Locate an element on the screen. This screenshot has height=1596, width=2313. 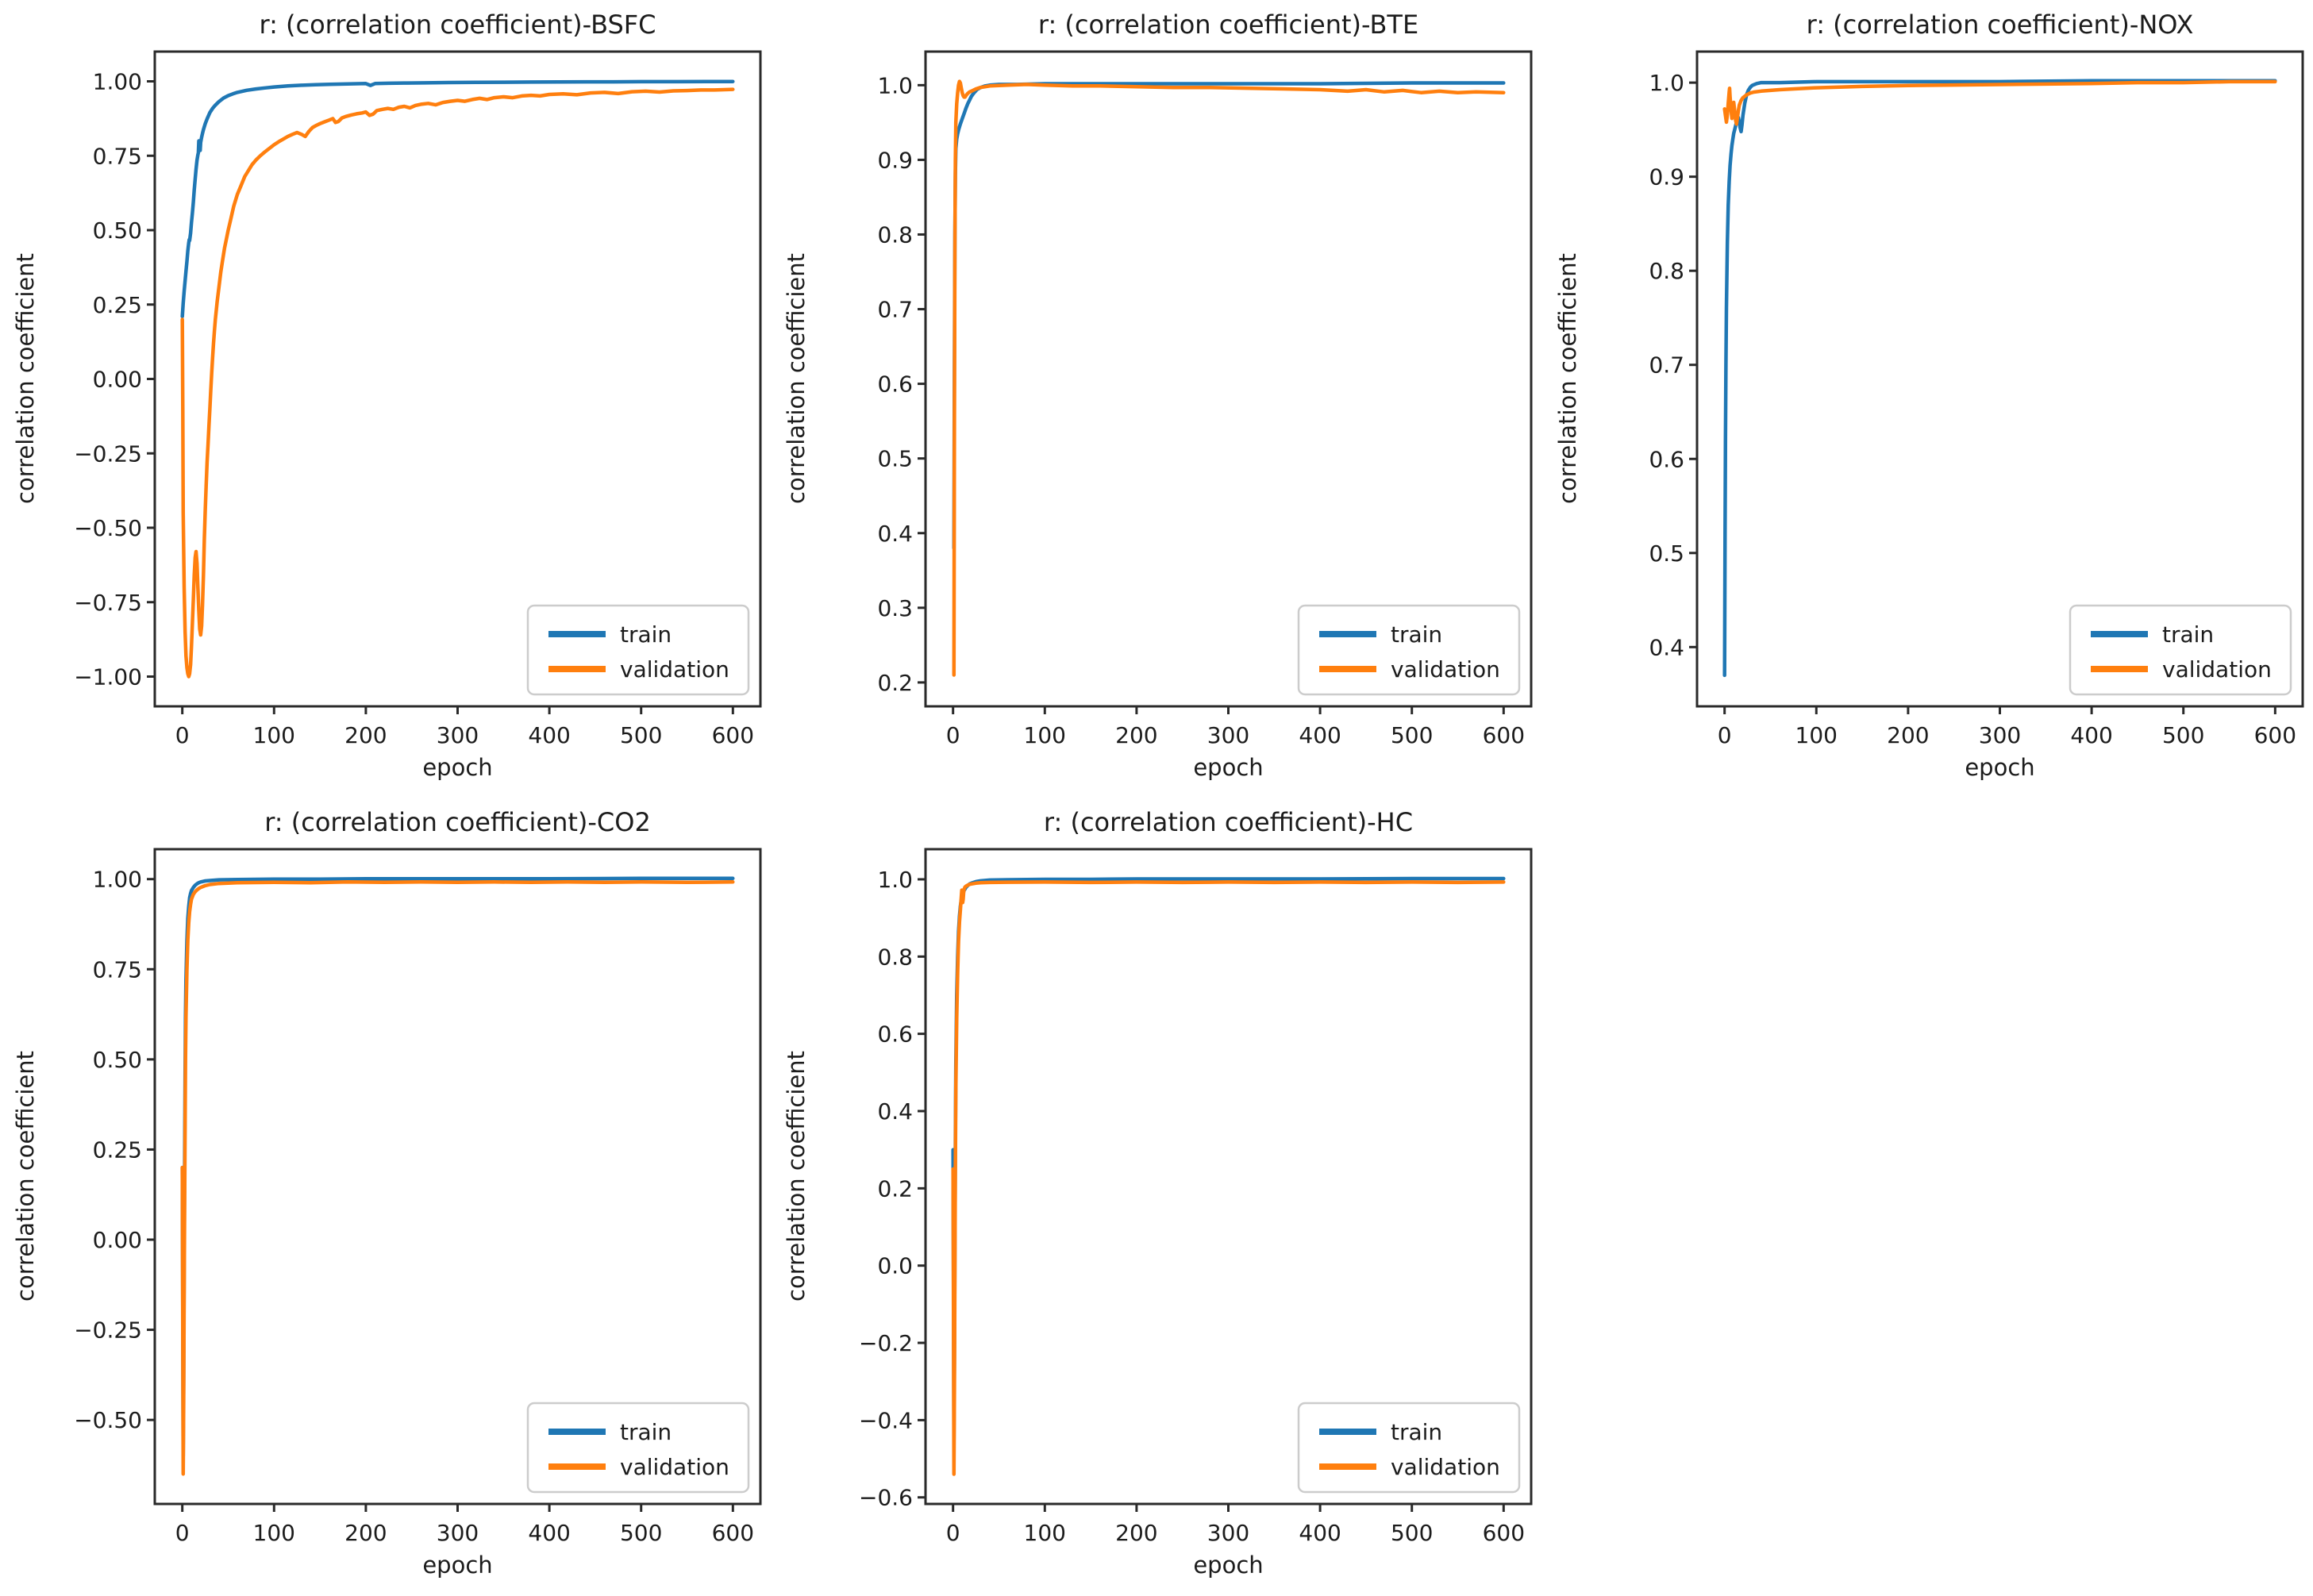
chart-title: r: (correlation coefficient)-HC is located at coordinates (1228, 822).